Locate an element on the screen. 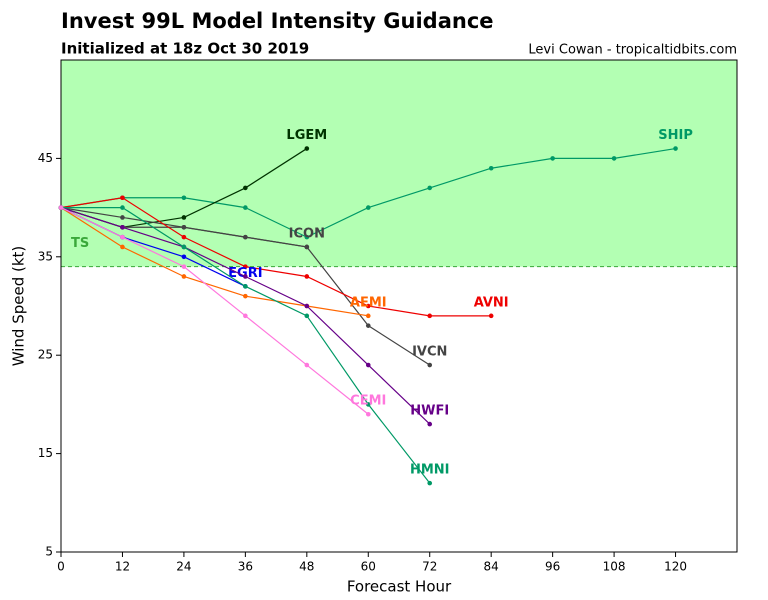  y-tick-label: 15 is located at coordinates (45, 453).